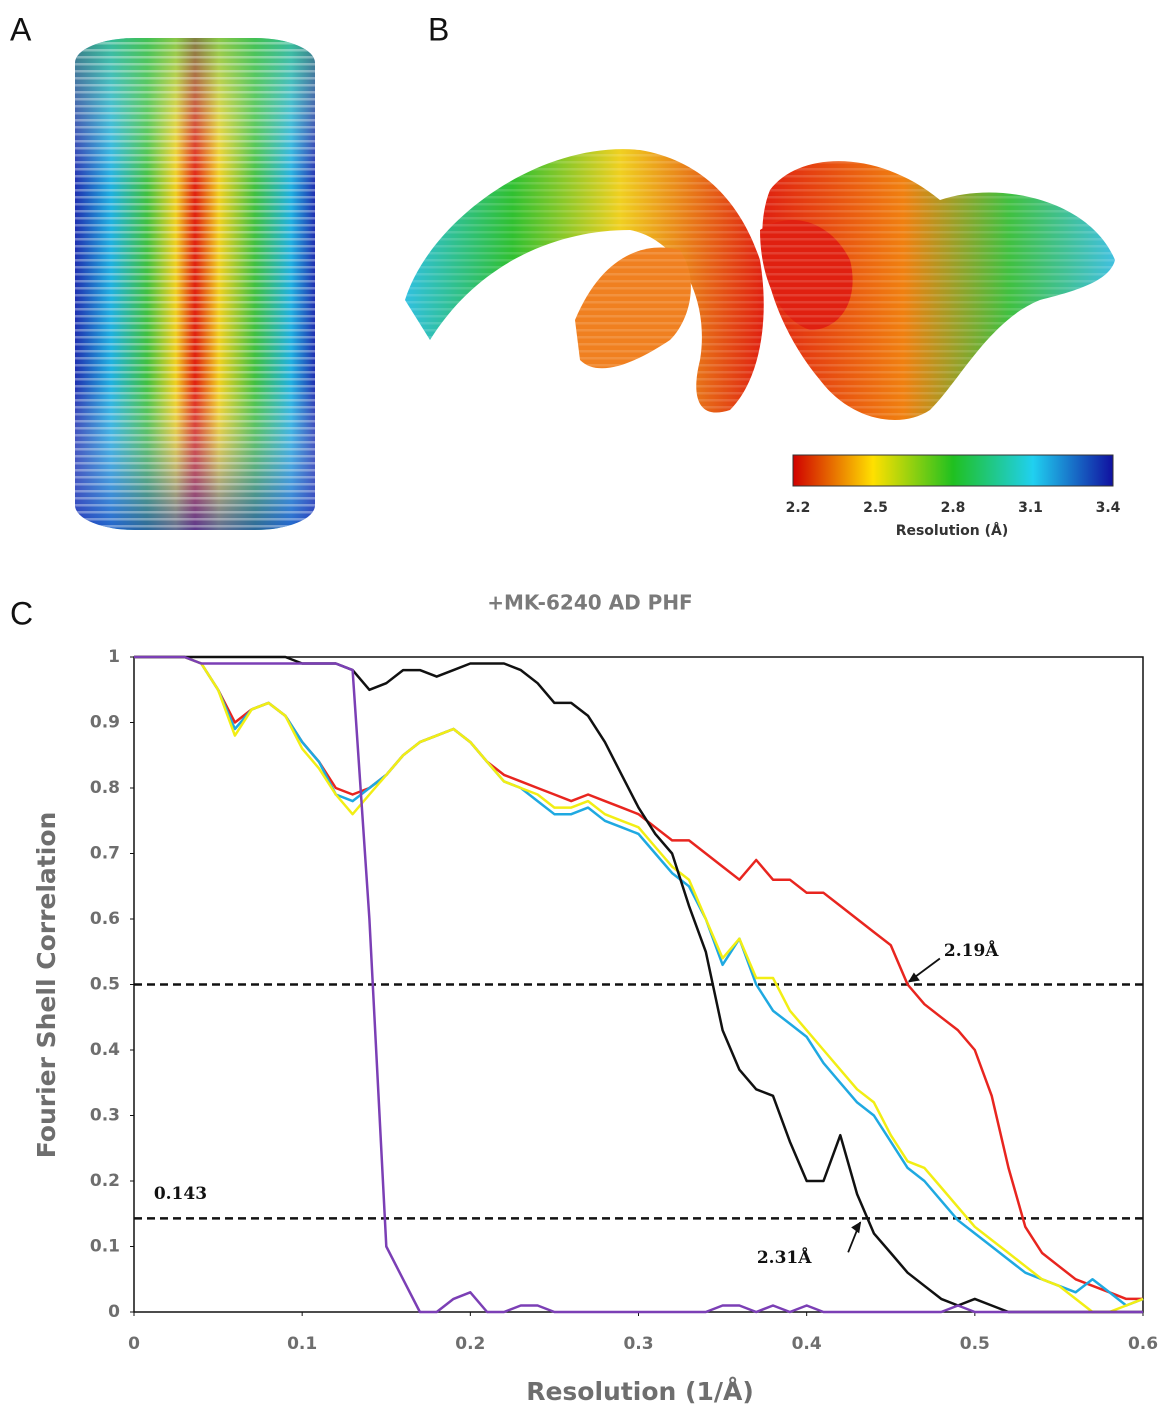  Describe the element at coordinates (438, 29) in the screenshot. I see `panel-label: B` at that location.